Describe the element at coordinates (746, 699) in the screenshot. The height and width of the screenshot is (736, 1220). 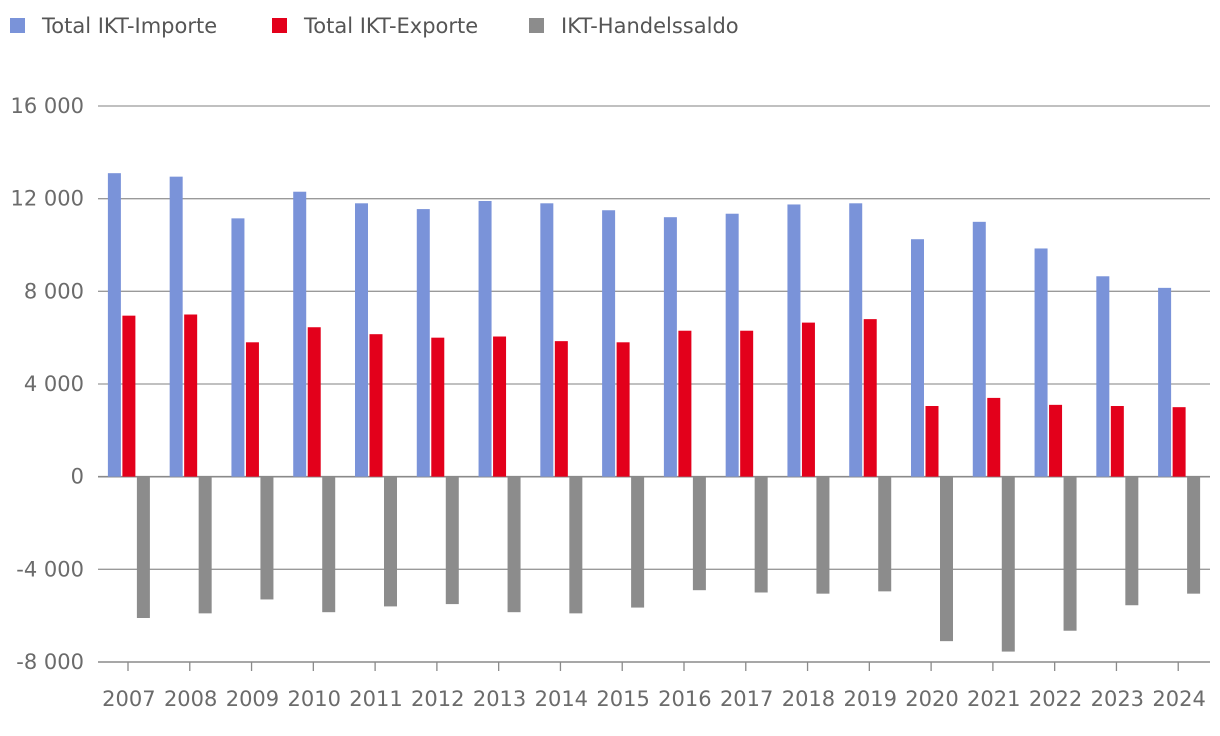
I see `x-tick-label: 2017` at that location.